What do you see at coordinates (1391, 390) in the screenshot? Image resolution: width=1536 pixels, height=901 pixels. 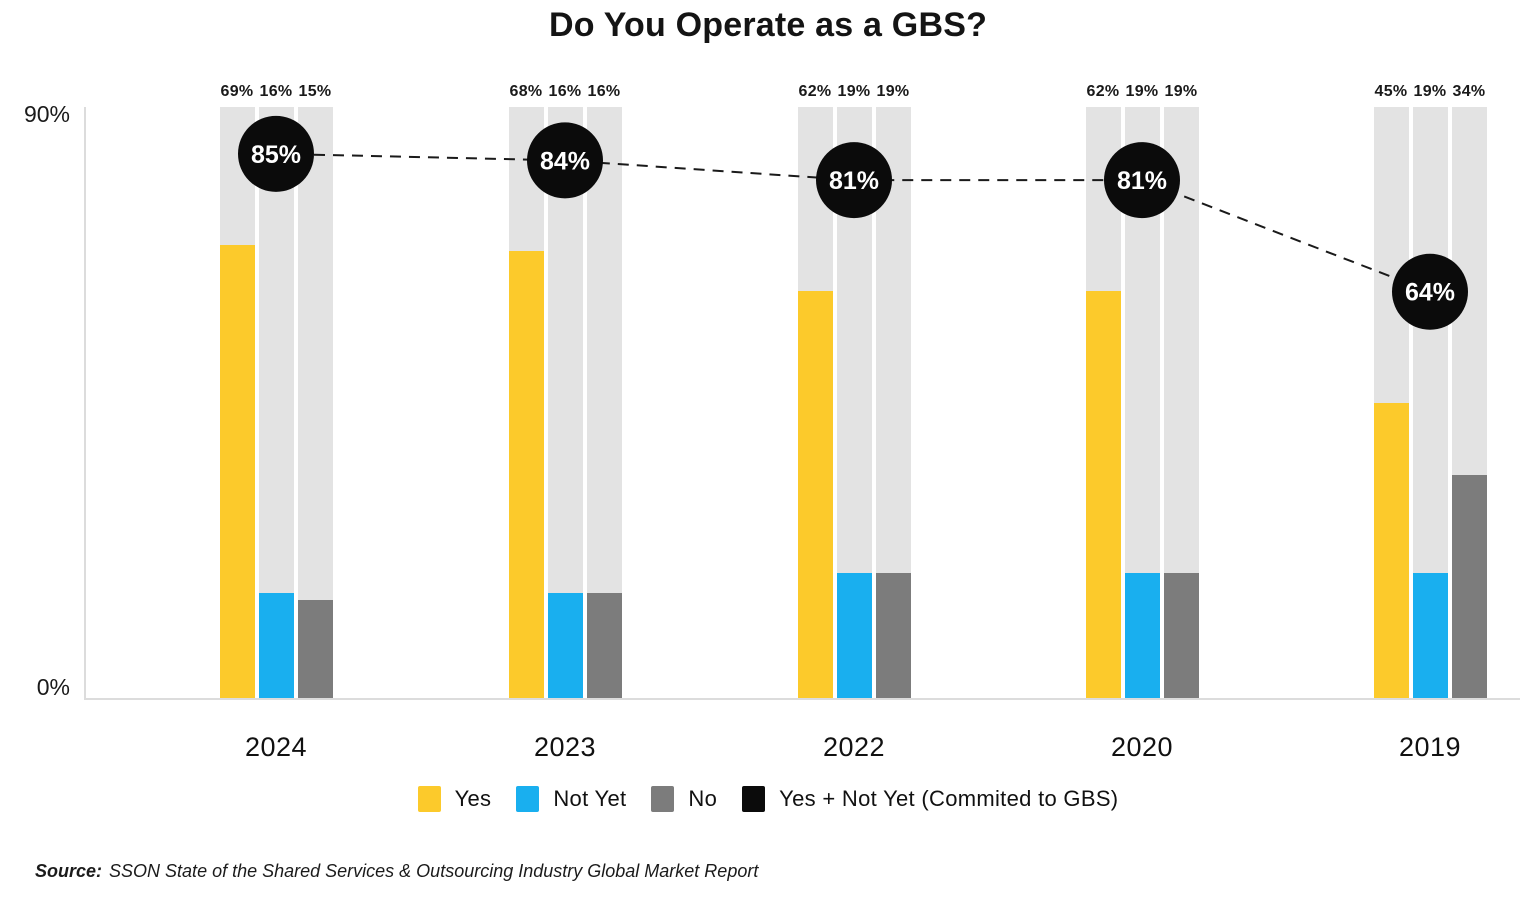 I see `bar-track: 45%` at bounding box center [1391, 390].